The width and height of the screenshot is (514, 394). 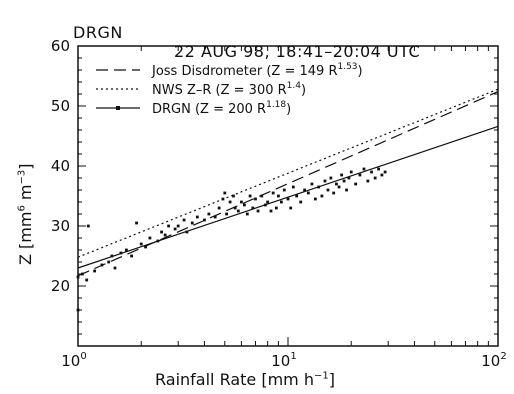 What do you see at coordinates (234, 379) in the screenshot?
I see `x-axis-title-text: Rainfall Rate [mm h` at bounding box center [234, 379].